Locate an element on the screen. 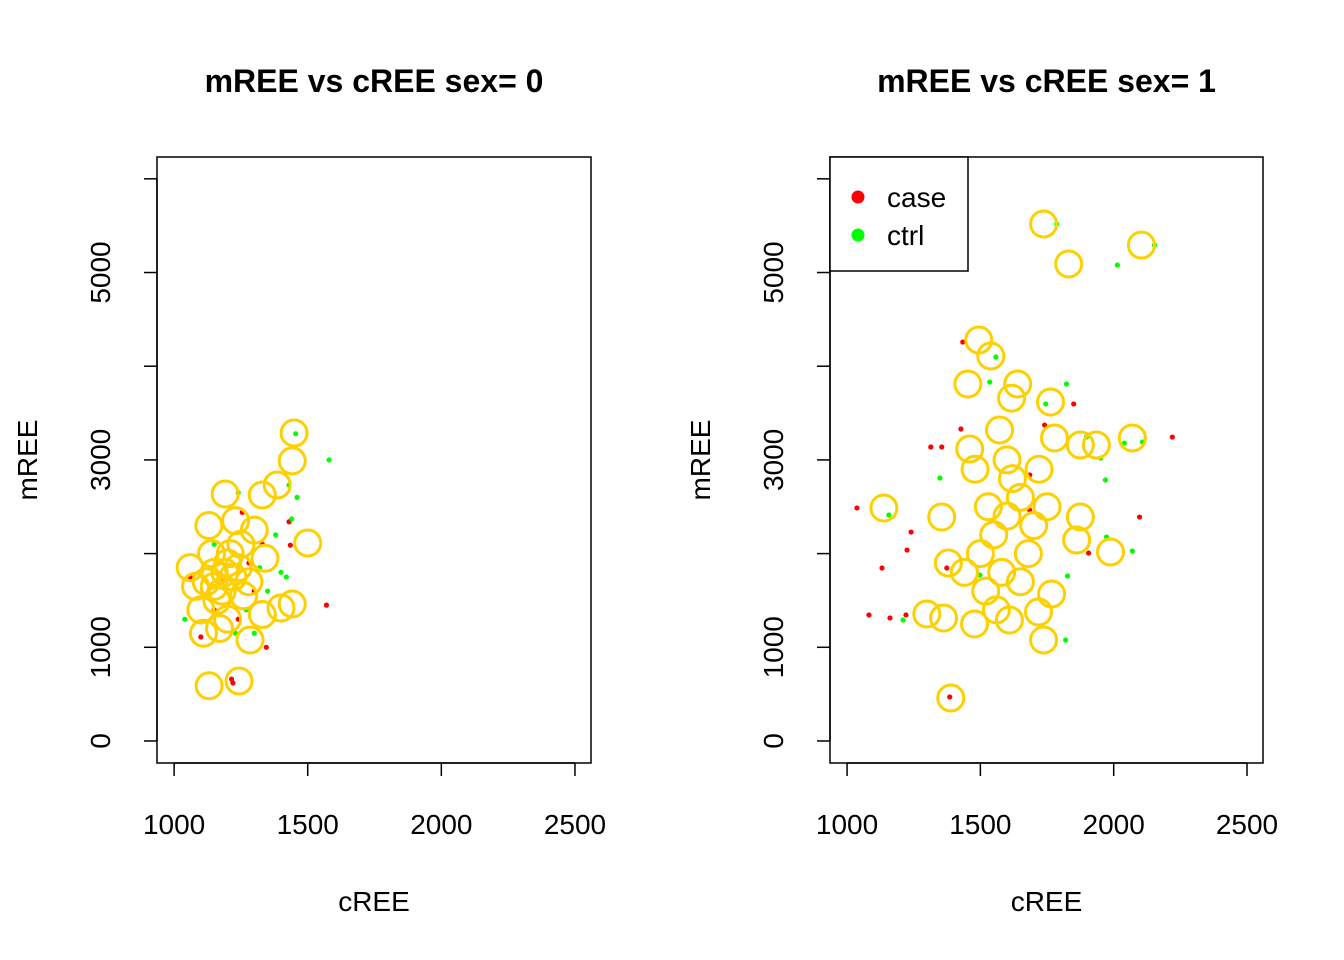 Image resolution: width=1344 pixels, height=960 pixels. legend-label: ctrl is located at coordinates (905, 235).